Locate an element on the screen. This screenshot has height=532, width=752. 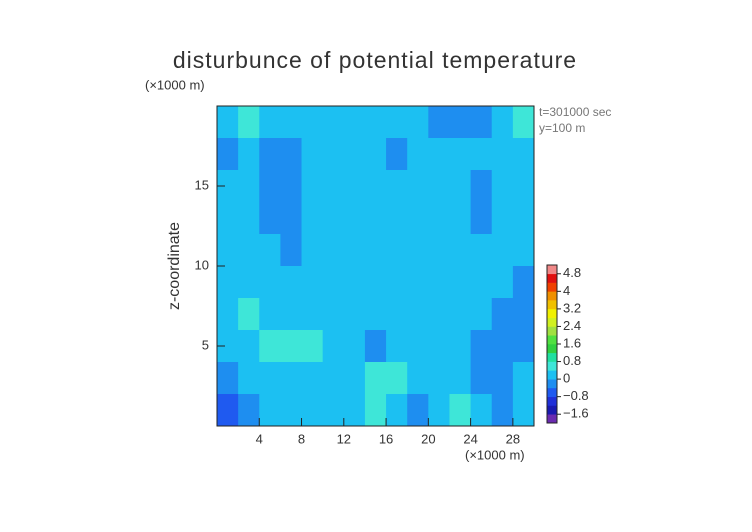
x-tick-label: 16 is located at coordinates (386, 438).